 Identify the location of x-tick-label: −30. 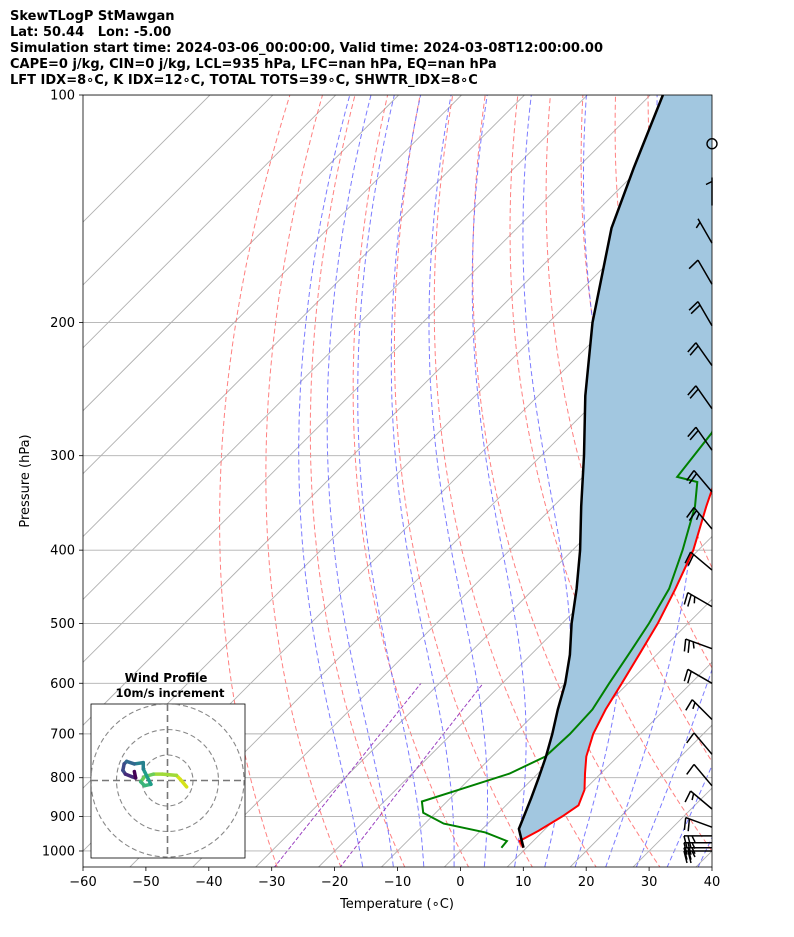
(271, 882).